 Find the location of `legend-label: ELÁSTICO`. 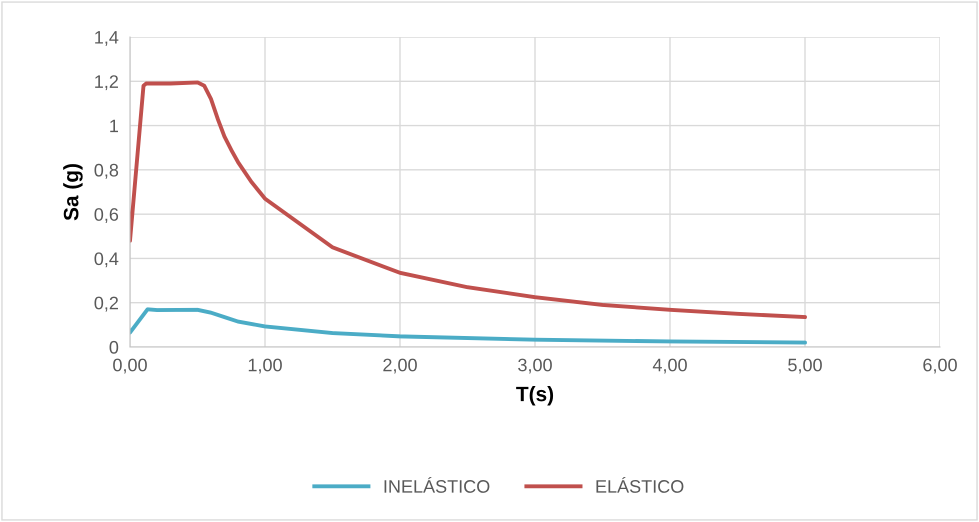

legend-label: ELÁSTICO is located at coordinates (640, 485).